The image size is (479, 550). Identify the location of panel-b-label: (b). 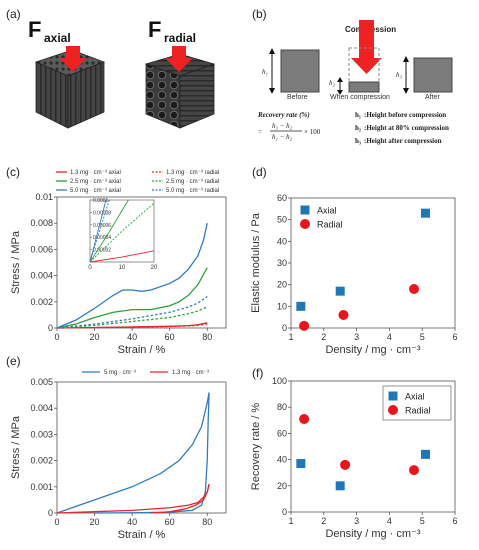
(259, 14).